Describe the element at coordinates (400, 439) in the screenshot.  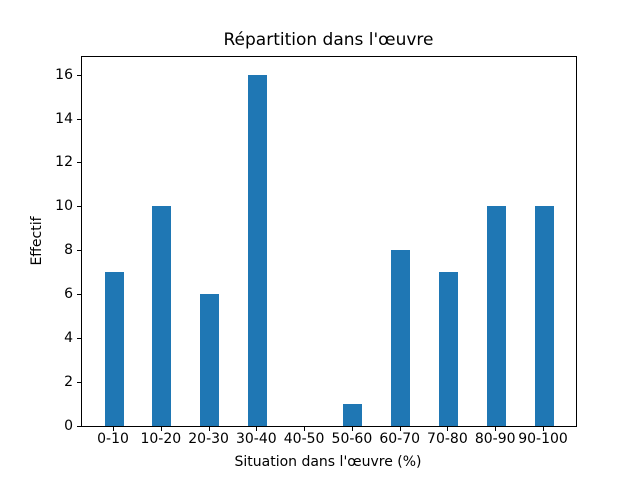
I see `x-tick-label: 60-70` at that location.